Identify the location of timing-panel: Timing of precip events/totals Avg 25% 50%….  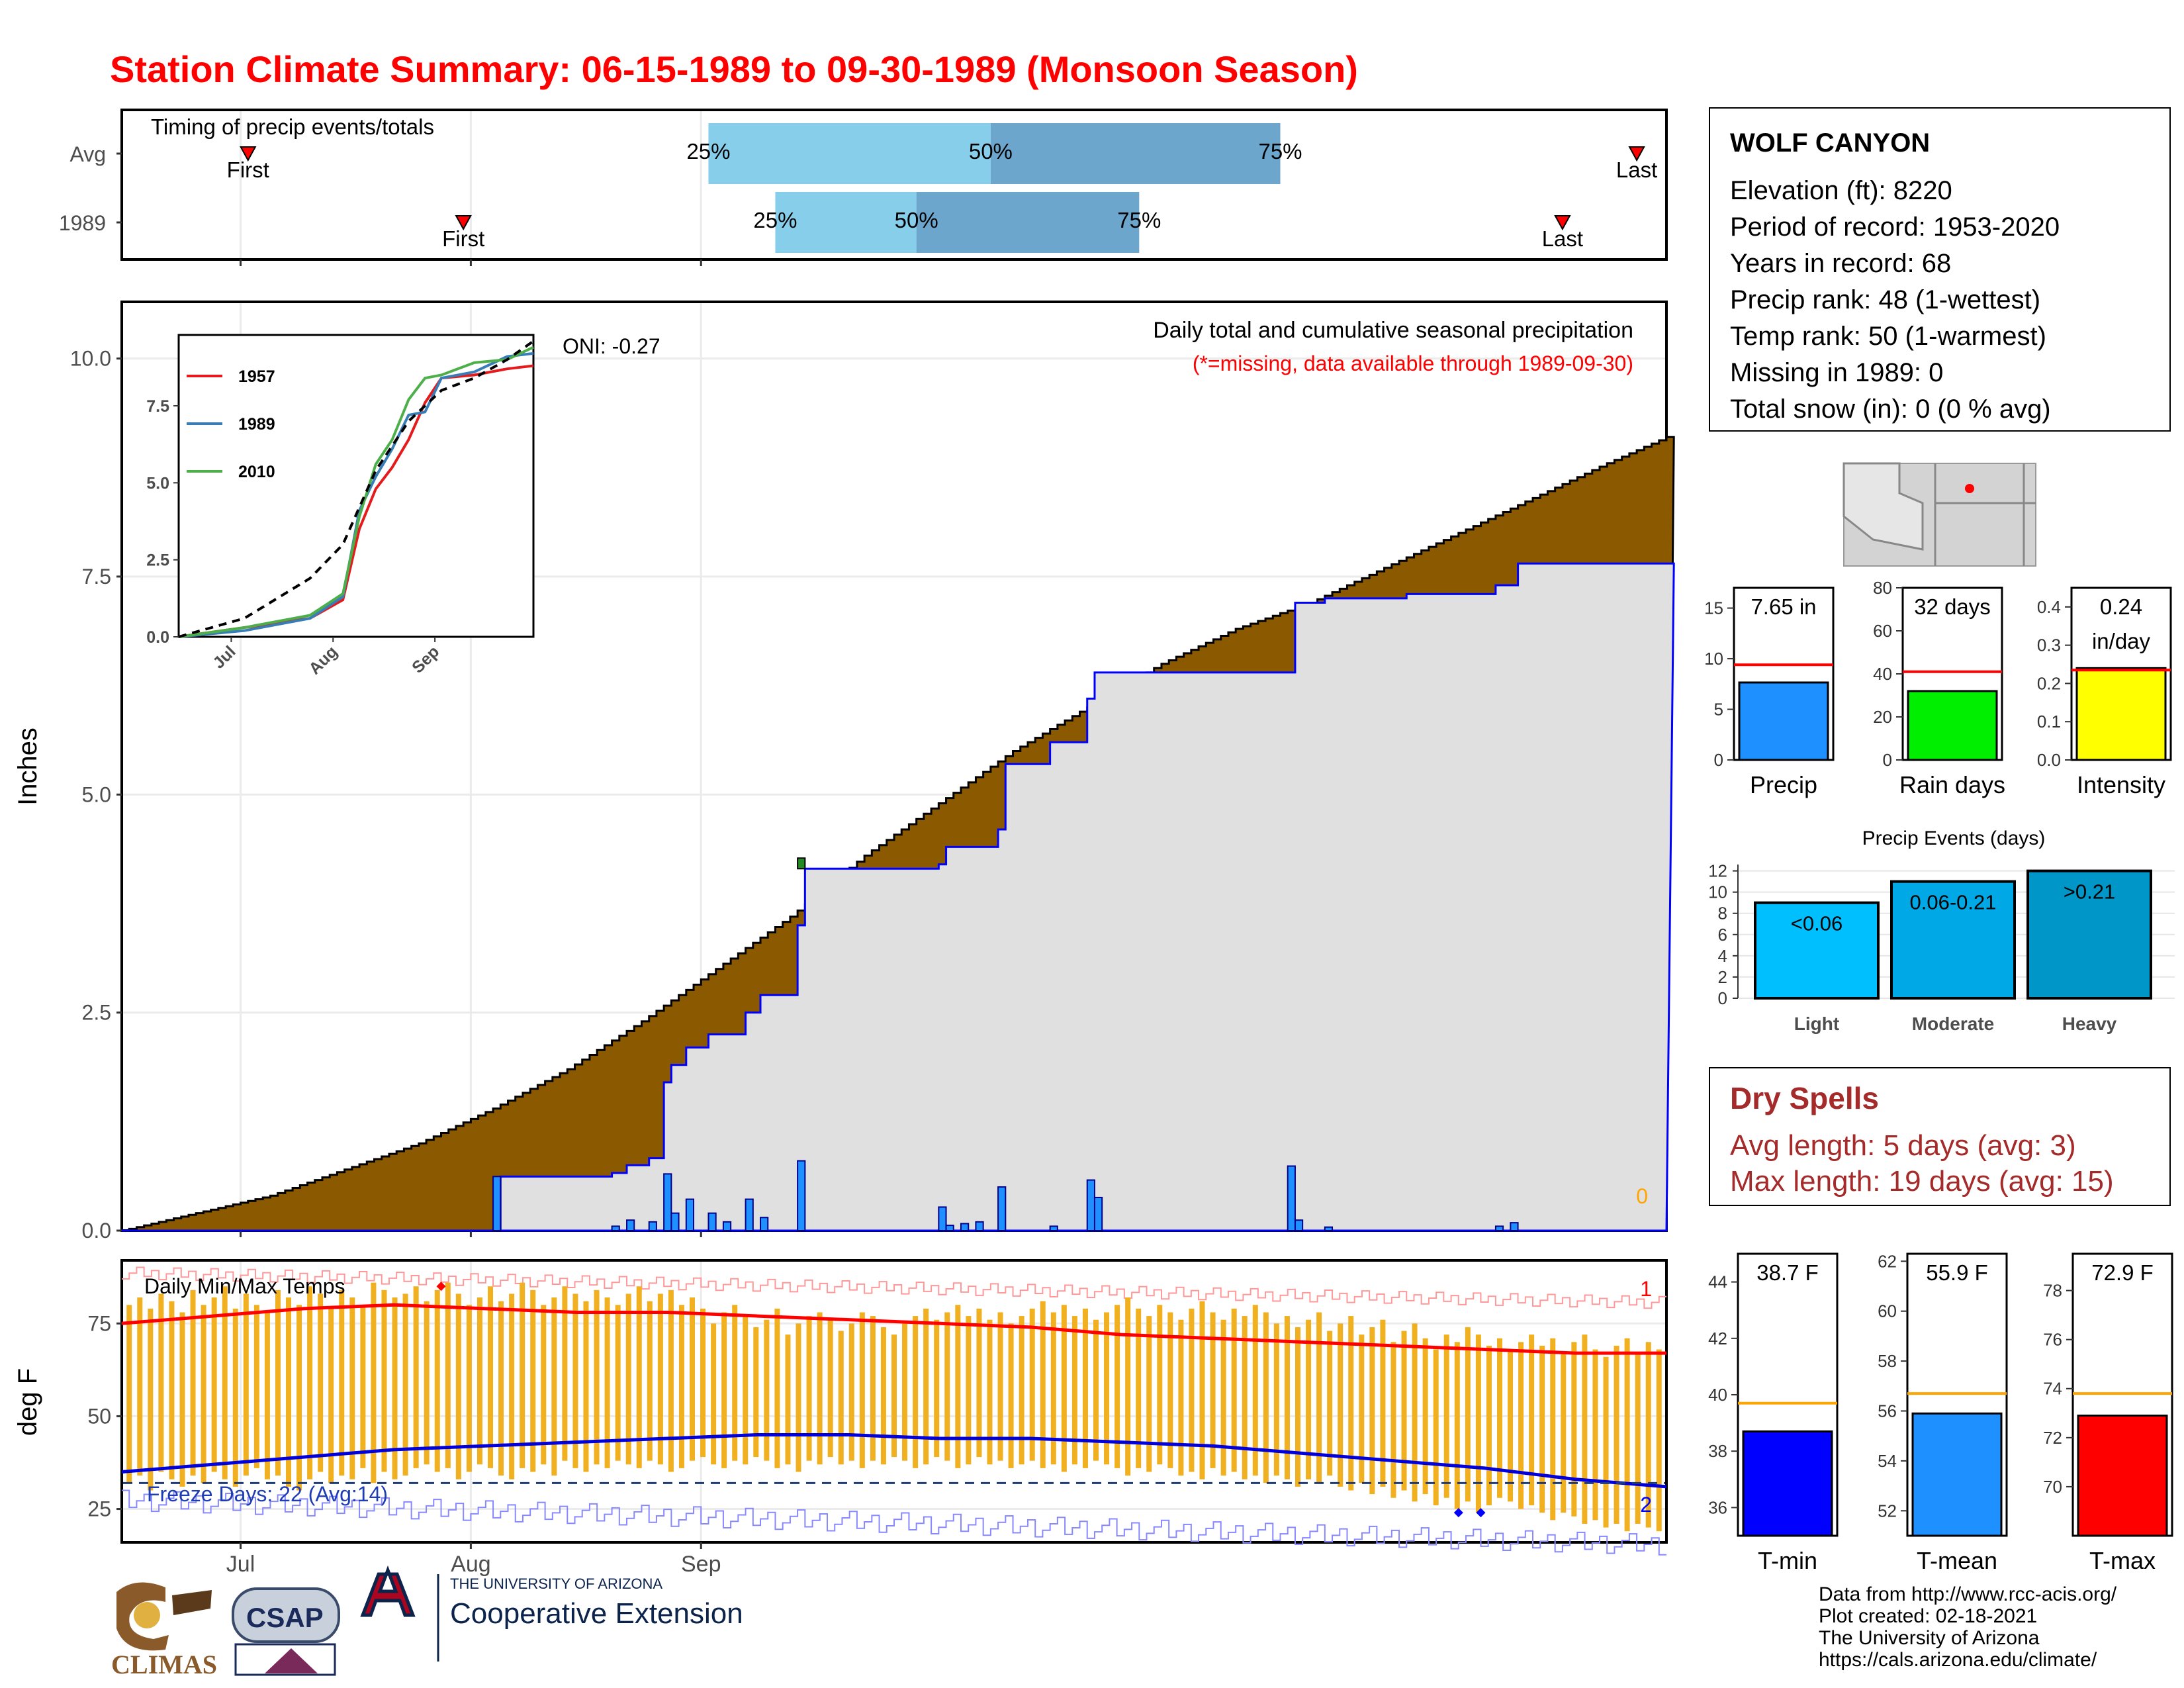
(863, 187).